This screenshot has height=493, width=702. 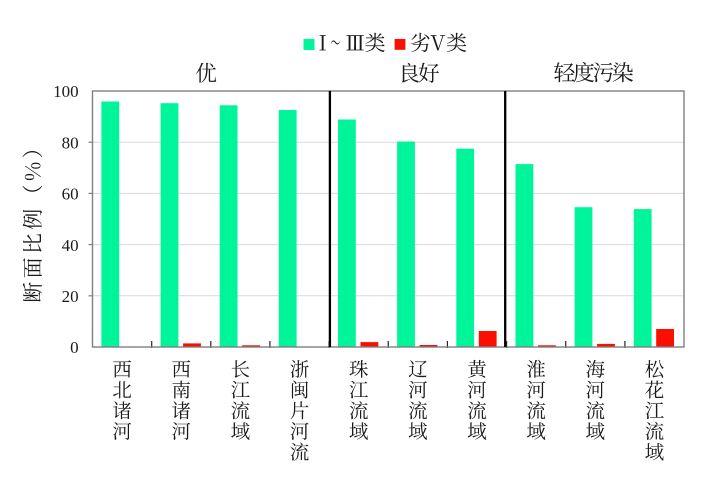 What do you see at coordinates (74, 347) in the screenshot?
I see `svg-text: 0` at bounding box center [74, 347].